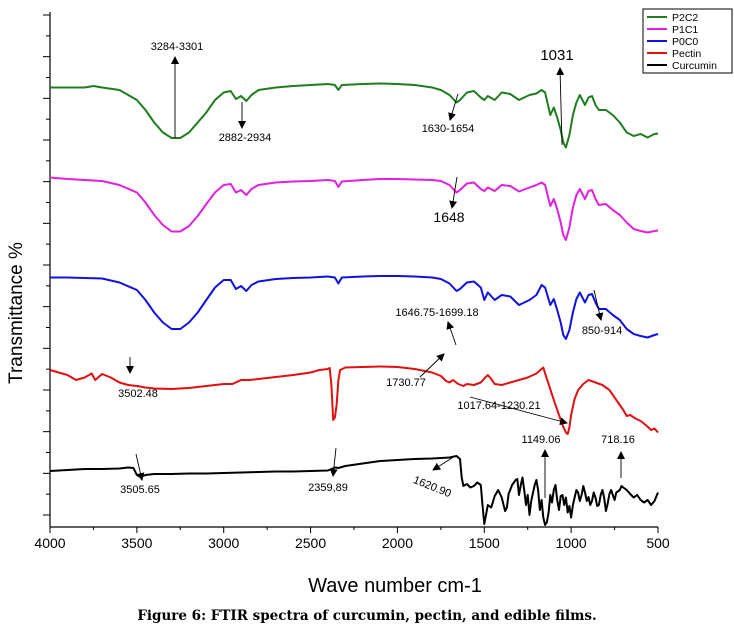 The width and height of the screenshot is (734, 639). What do you see at coordinates (397, 543) in the screenshot?
I see `x-tick-label: 2000` at bounding box center [397, 543].